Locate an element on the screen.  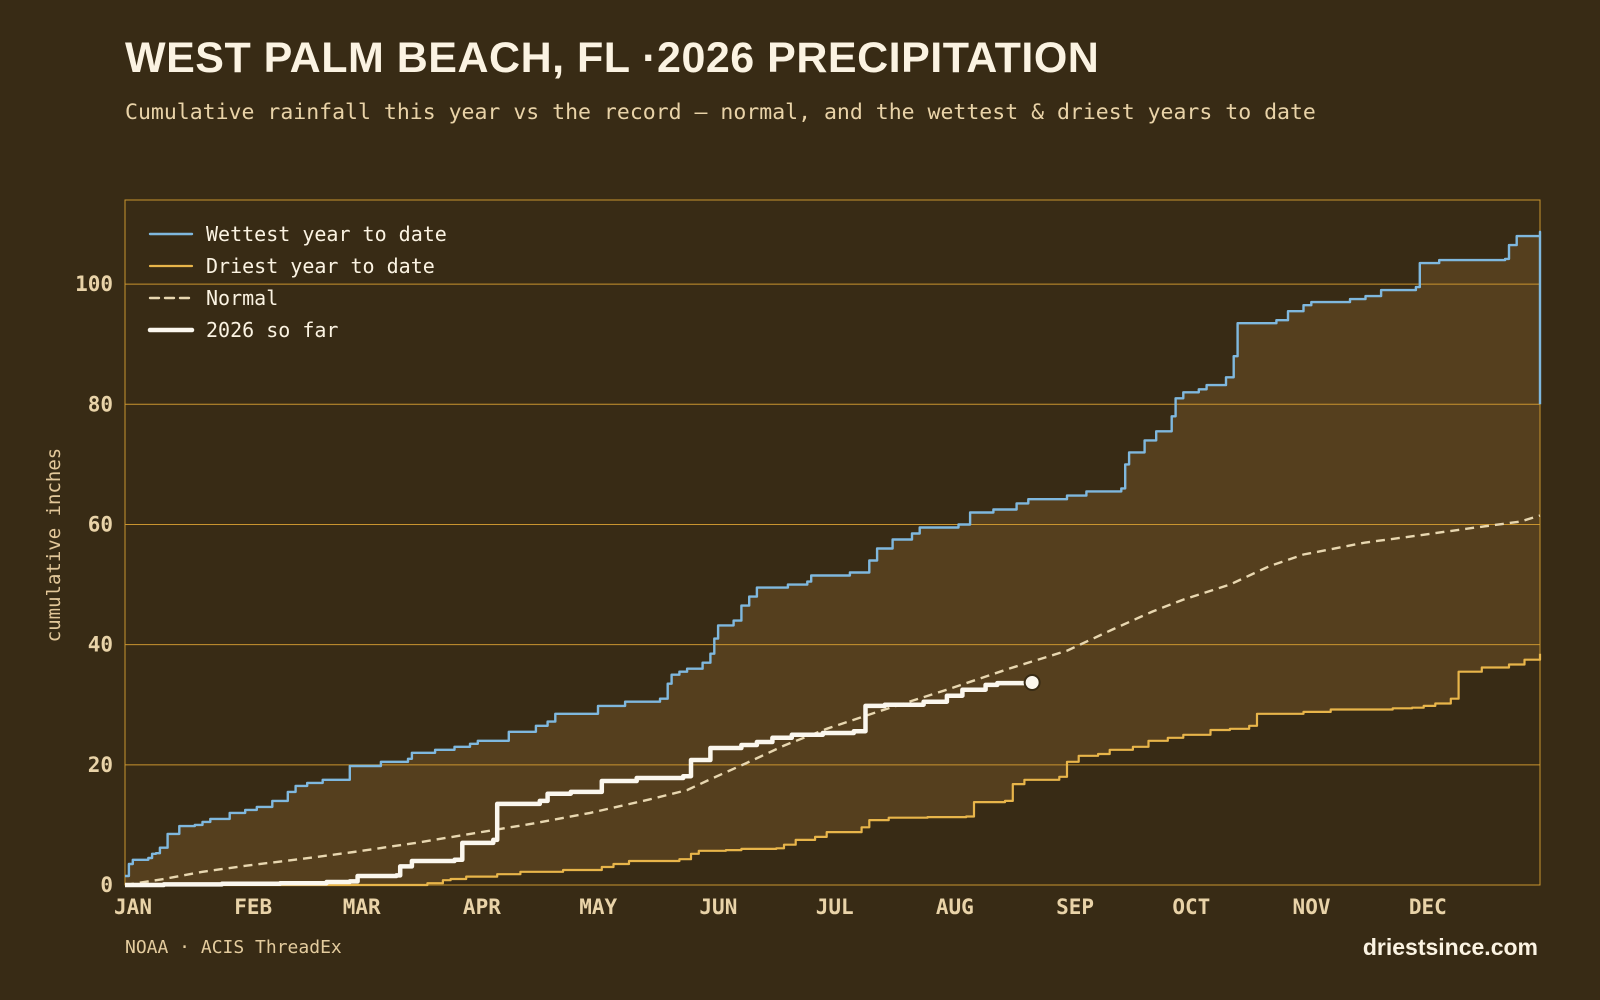
x-tick-label: APR is located at coordinates (482, 907).